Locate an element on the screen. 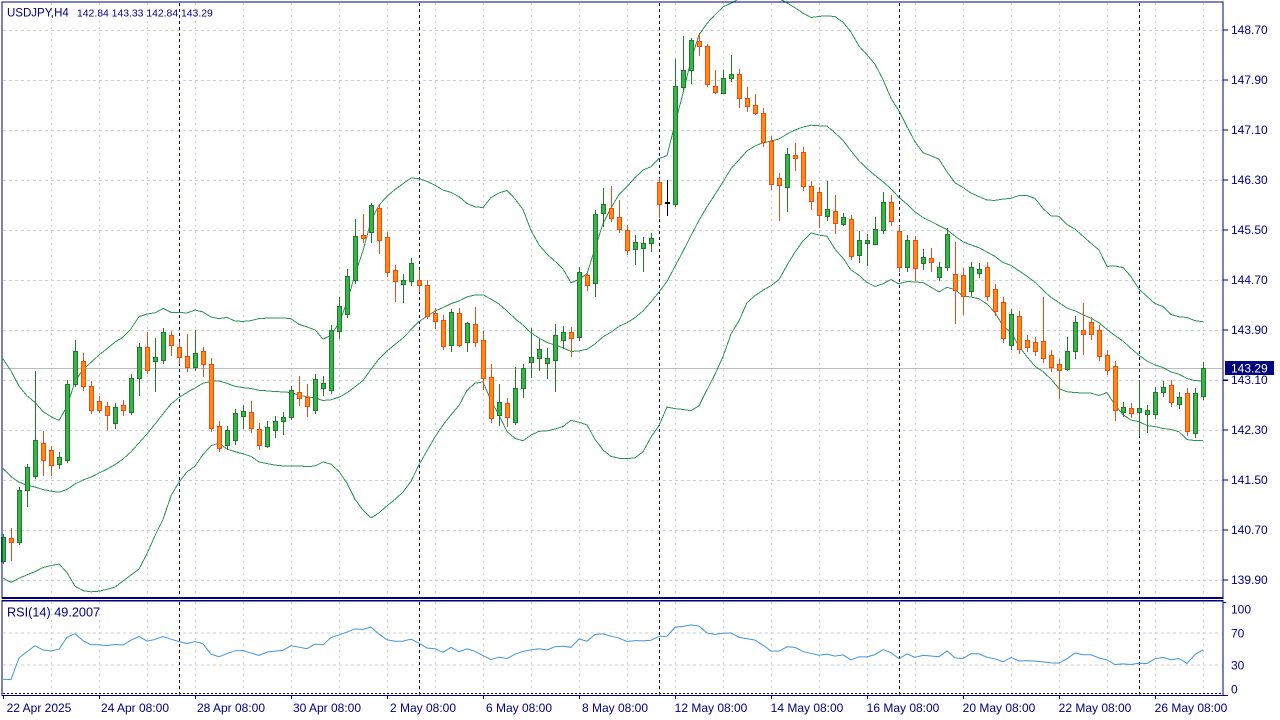  svg-text: 139.90 is located at coordinates (1249, 580).